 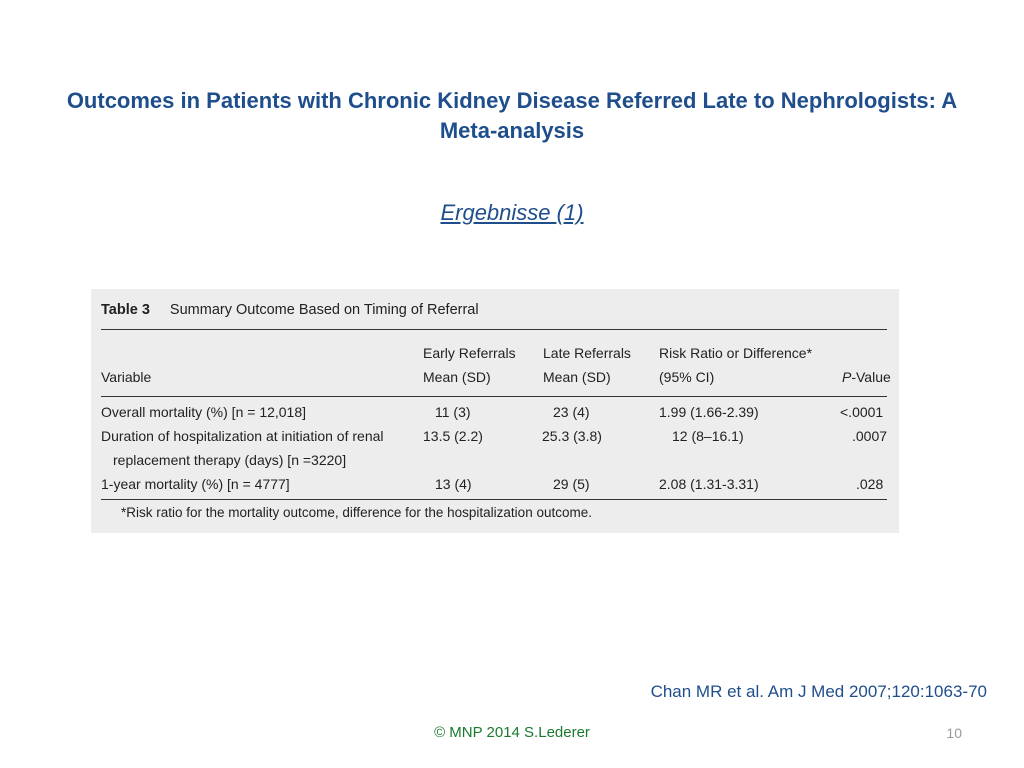 What do you see at coordinates (847, 377) in the screenshot?
I see `header-p-italic: P` at bounding box center [847, 377].